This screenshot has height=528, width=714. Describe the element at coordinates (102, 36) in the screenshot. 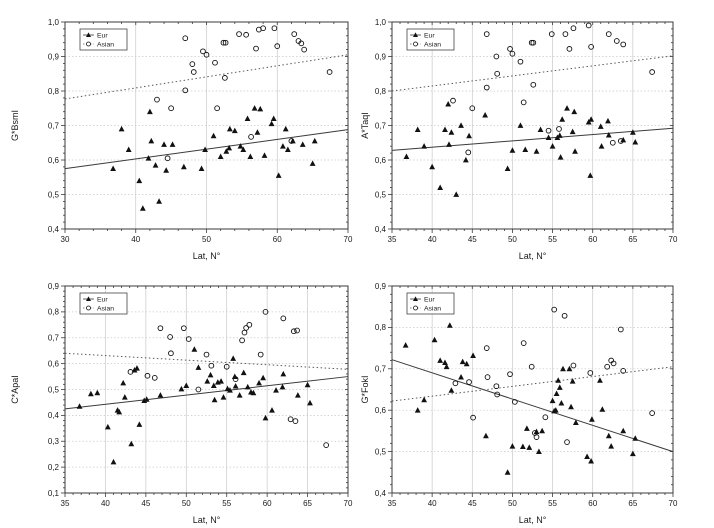

I see `legend-eur-label: Eur` at that location.